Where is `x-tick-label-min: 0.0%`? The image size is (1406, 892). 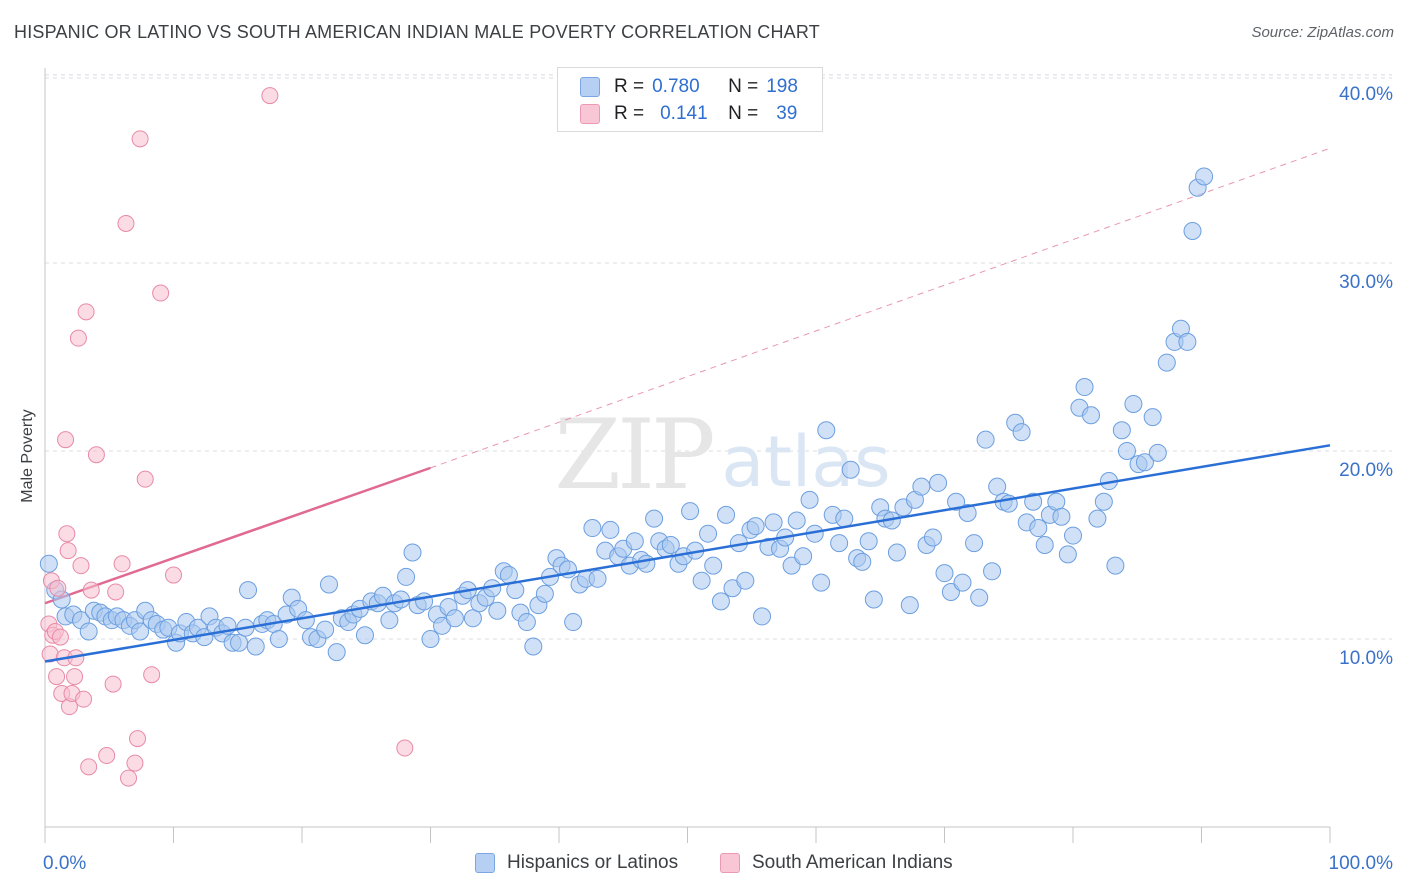 x-tick-label-min: 0.0% is located at coordinates (64, 863).